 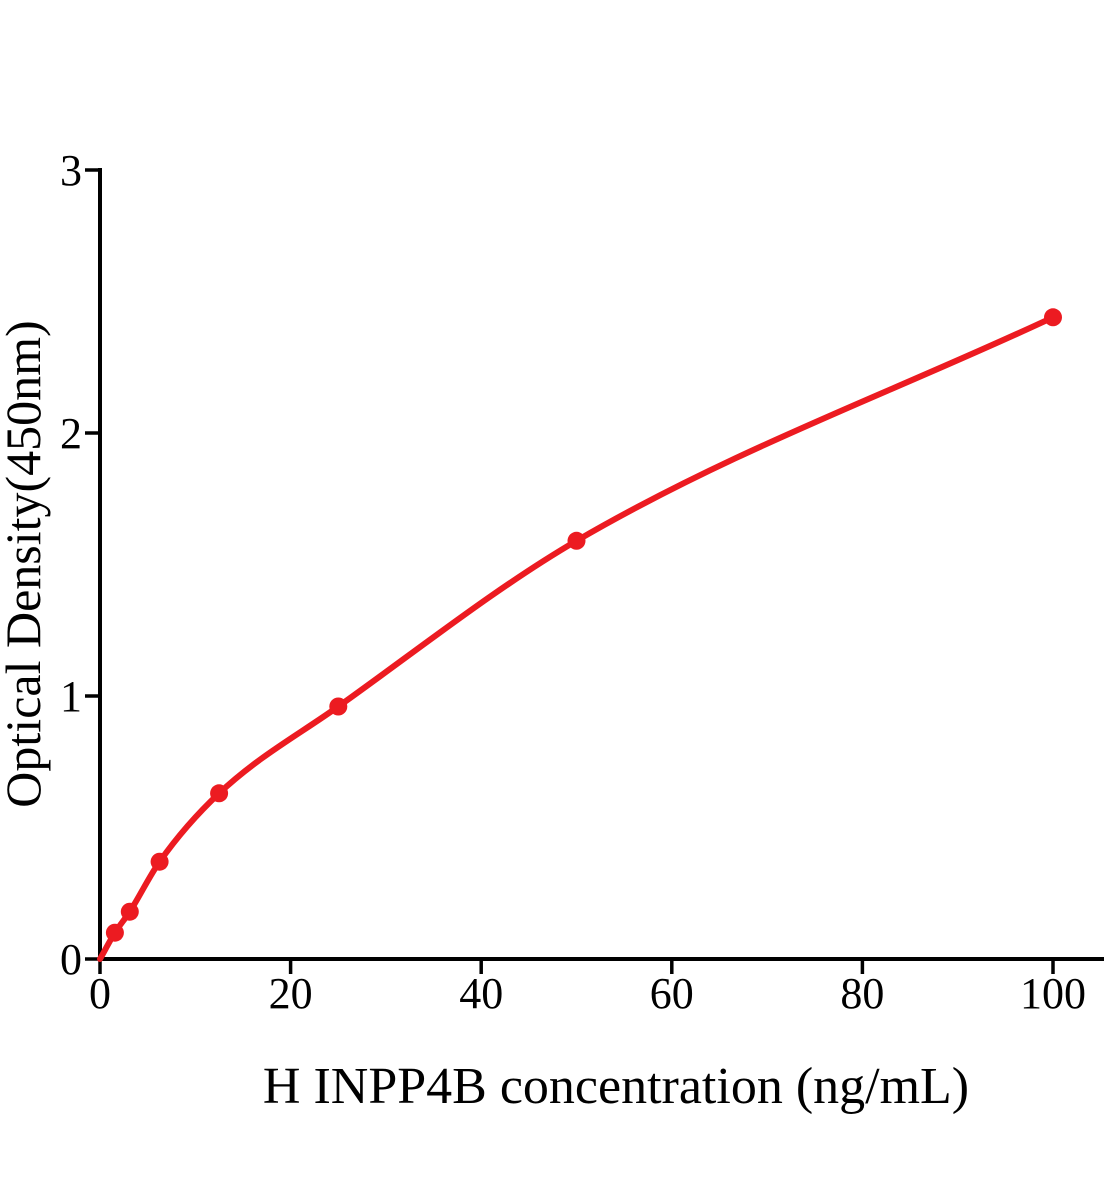 I want to click on x-axis-title: H INPP4B concentration (ng/mL), so click(x=616, y=1086).